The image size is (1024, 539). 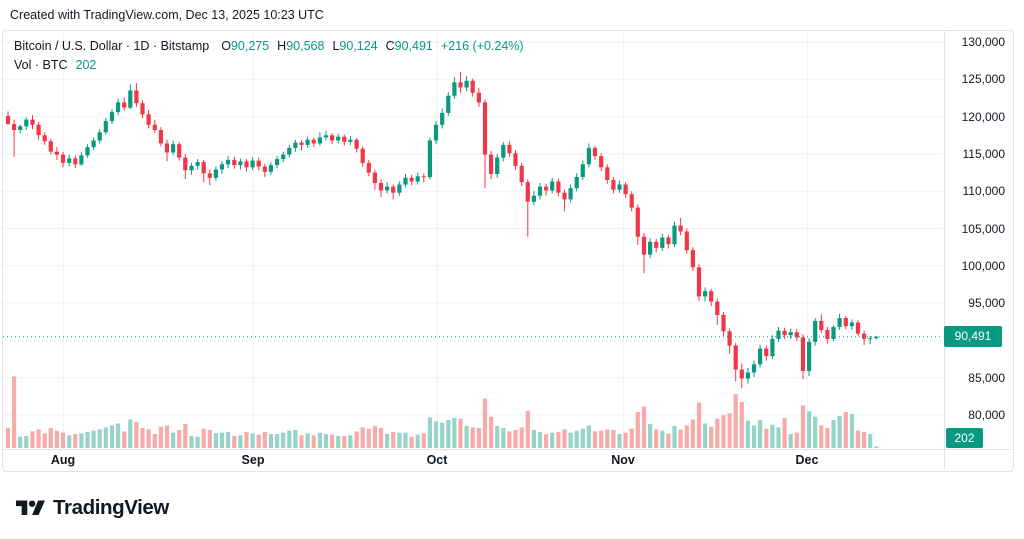 I want to click on volume-value: 202, so click(x=86, y=65).